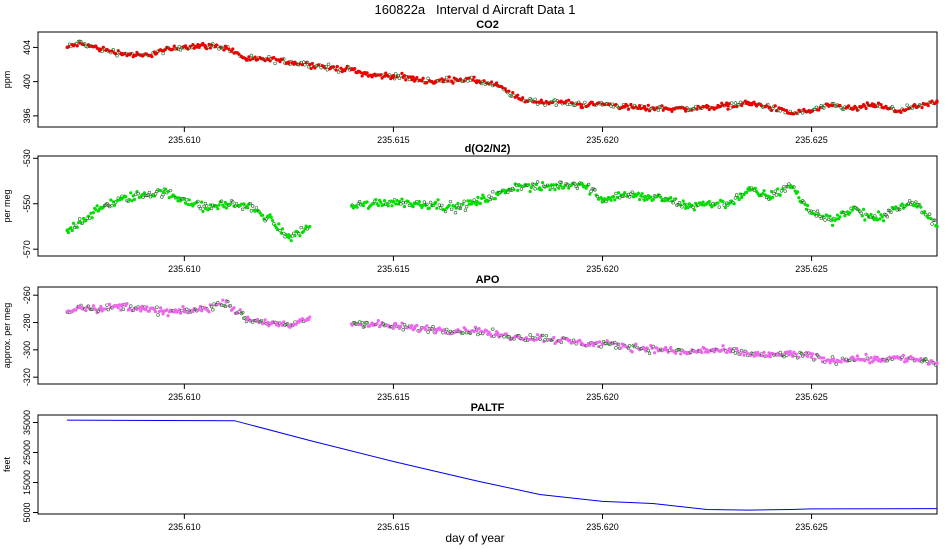 This screenshot has width=950, height=550. Describe the element at coordinates (184, 397) in the screenshot. I see `x-tick-label: 235.610` at that location.